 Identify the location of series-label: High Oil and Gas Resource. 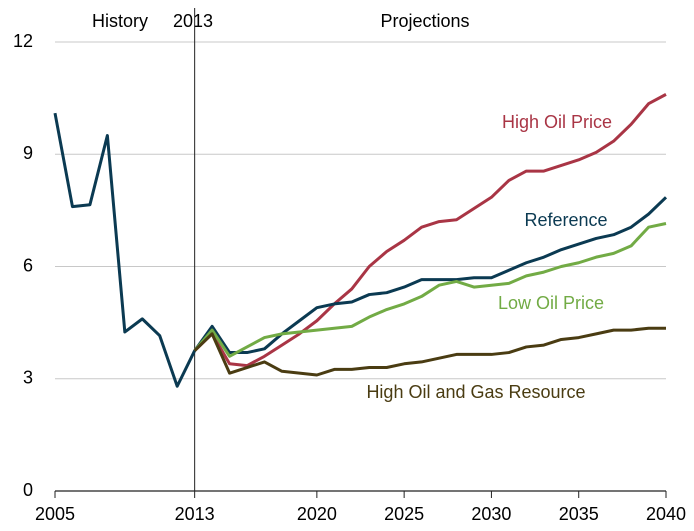
(475, 392).